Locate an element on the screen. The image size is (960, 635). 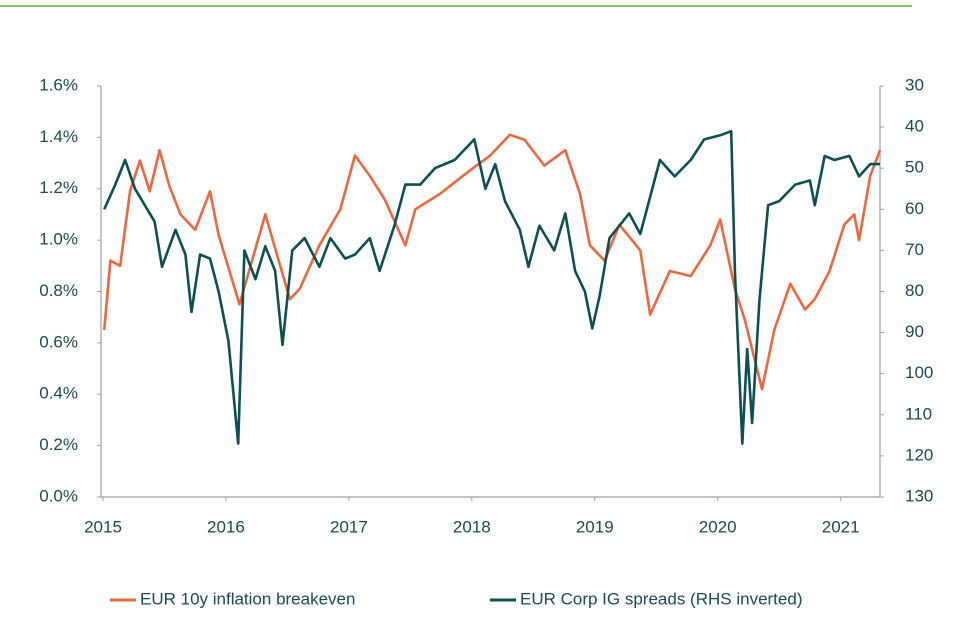
y-tick-label: 1.0% is located at coordinates (58, 239).